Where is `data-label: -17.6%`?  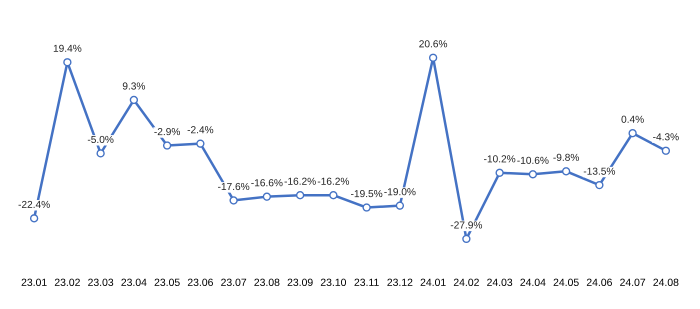
data-label: -17.6% is located at coordinates (234, 186).